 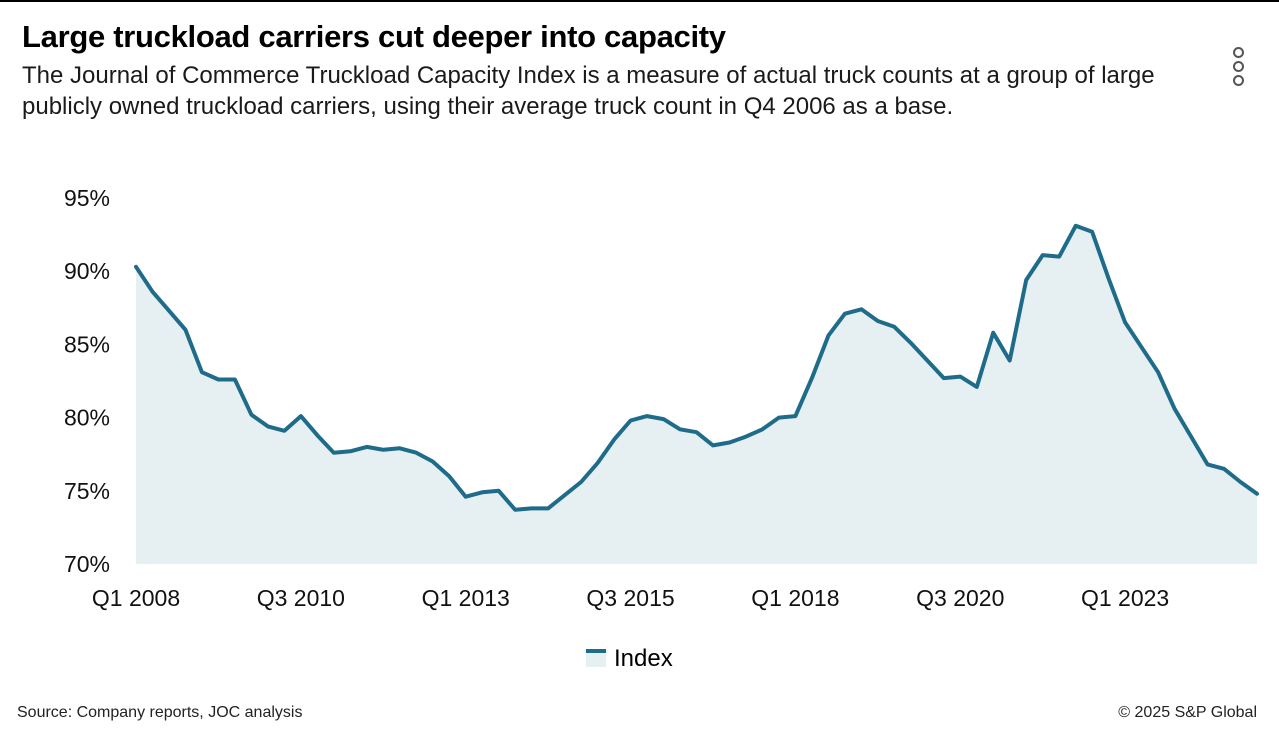 I want to click on copyright: © 2025 S&P Global, so click(x=1187, y=712).